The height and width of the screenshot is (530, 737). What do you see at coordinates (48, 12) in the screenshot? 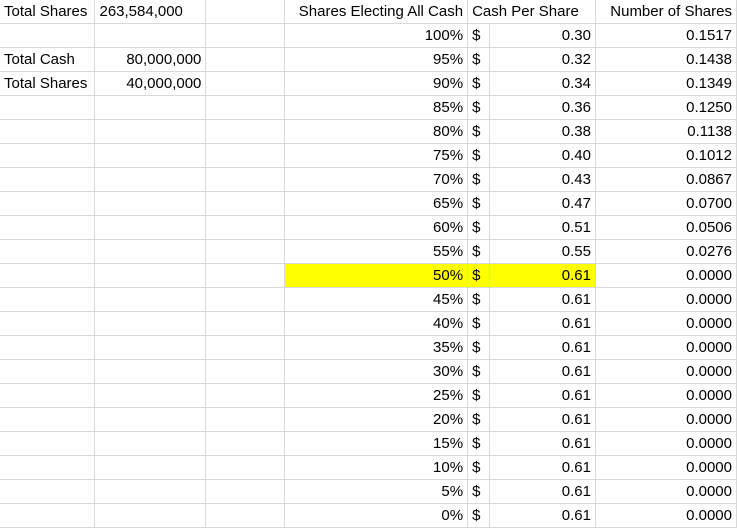
I see `total-shares-label: Total Shares` at bounding box center [48, 12].